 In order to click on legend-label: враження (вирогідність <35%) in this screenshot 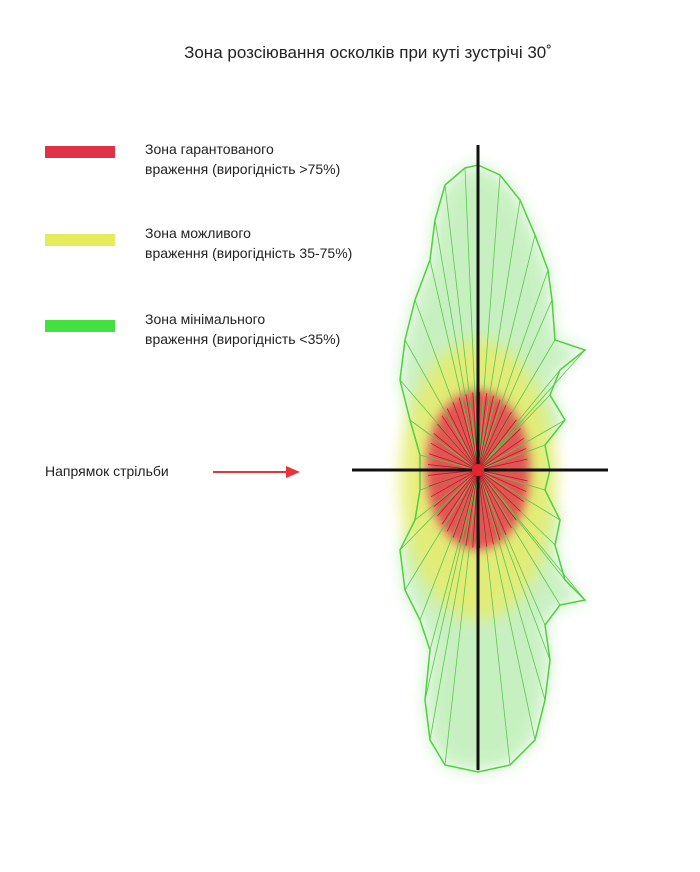, I will do `click(242, 339)`.